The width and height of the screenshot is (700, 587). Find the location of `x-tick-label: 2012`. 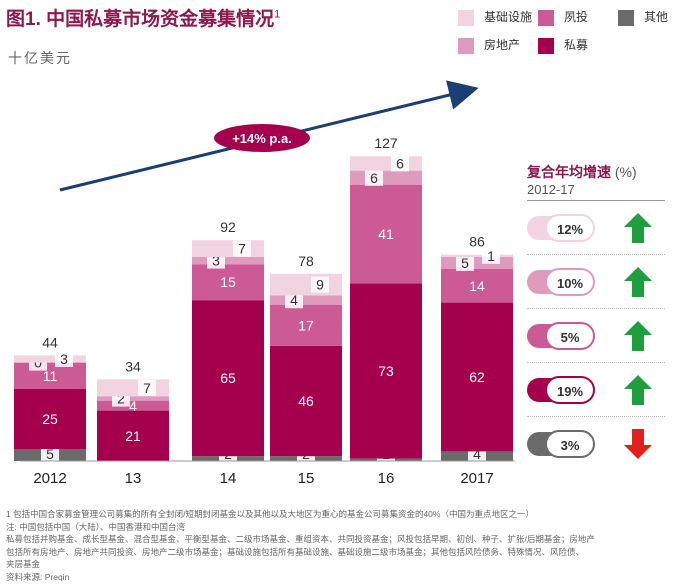

x-tick-label: 2012 is located at coordinates (49, 478).